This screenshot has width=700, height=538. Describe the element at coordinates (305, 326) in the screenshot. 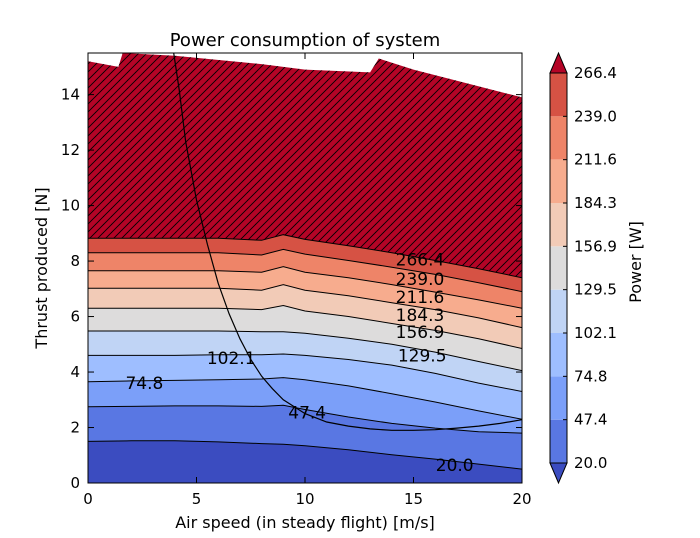

I see `contour-line-156.9` at that location.